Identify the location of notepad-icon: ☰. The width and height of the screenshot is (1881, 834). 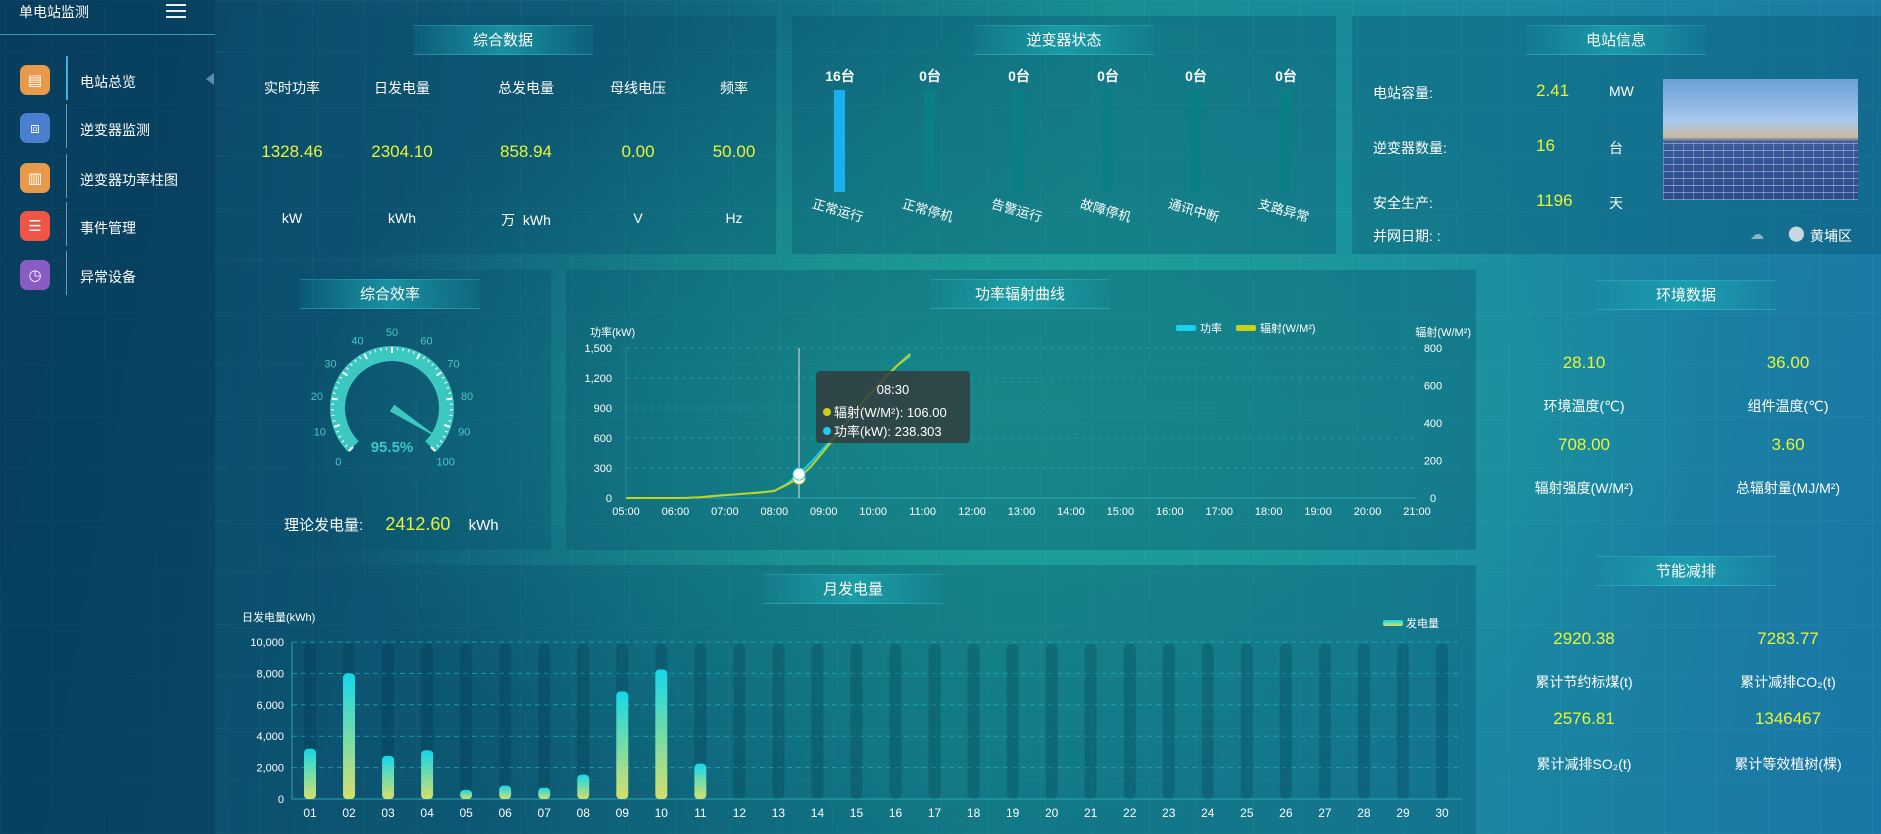
(35, 226).